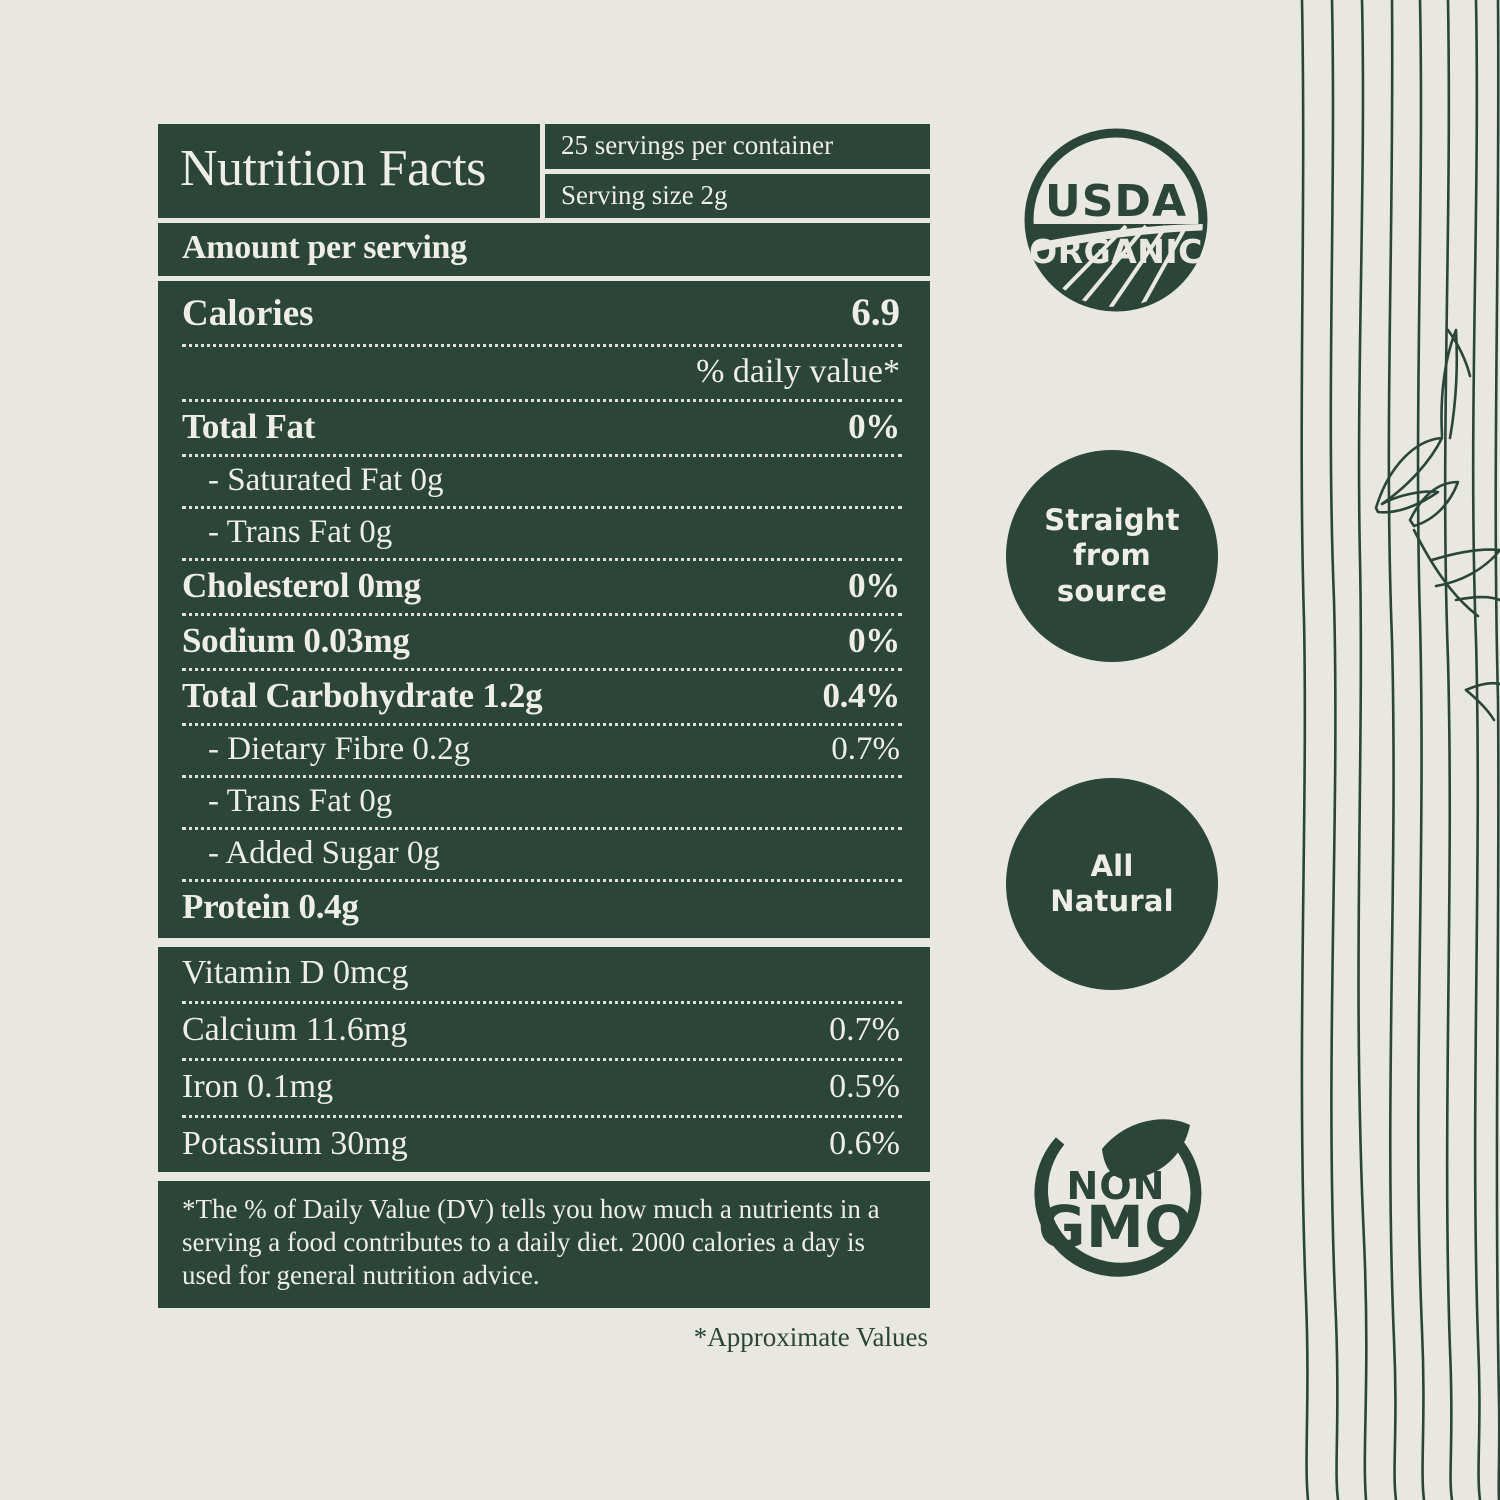 Image resolution: width=1500 pixels, height=1500 pixels. Describe the element at coordinates (544, 481) in the screenshot. I see `table-row: - Saturated Fat 0g` at that location.